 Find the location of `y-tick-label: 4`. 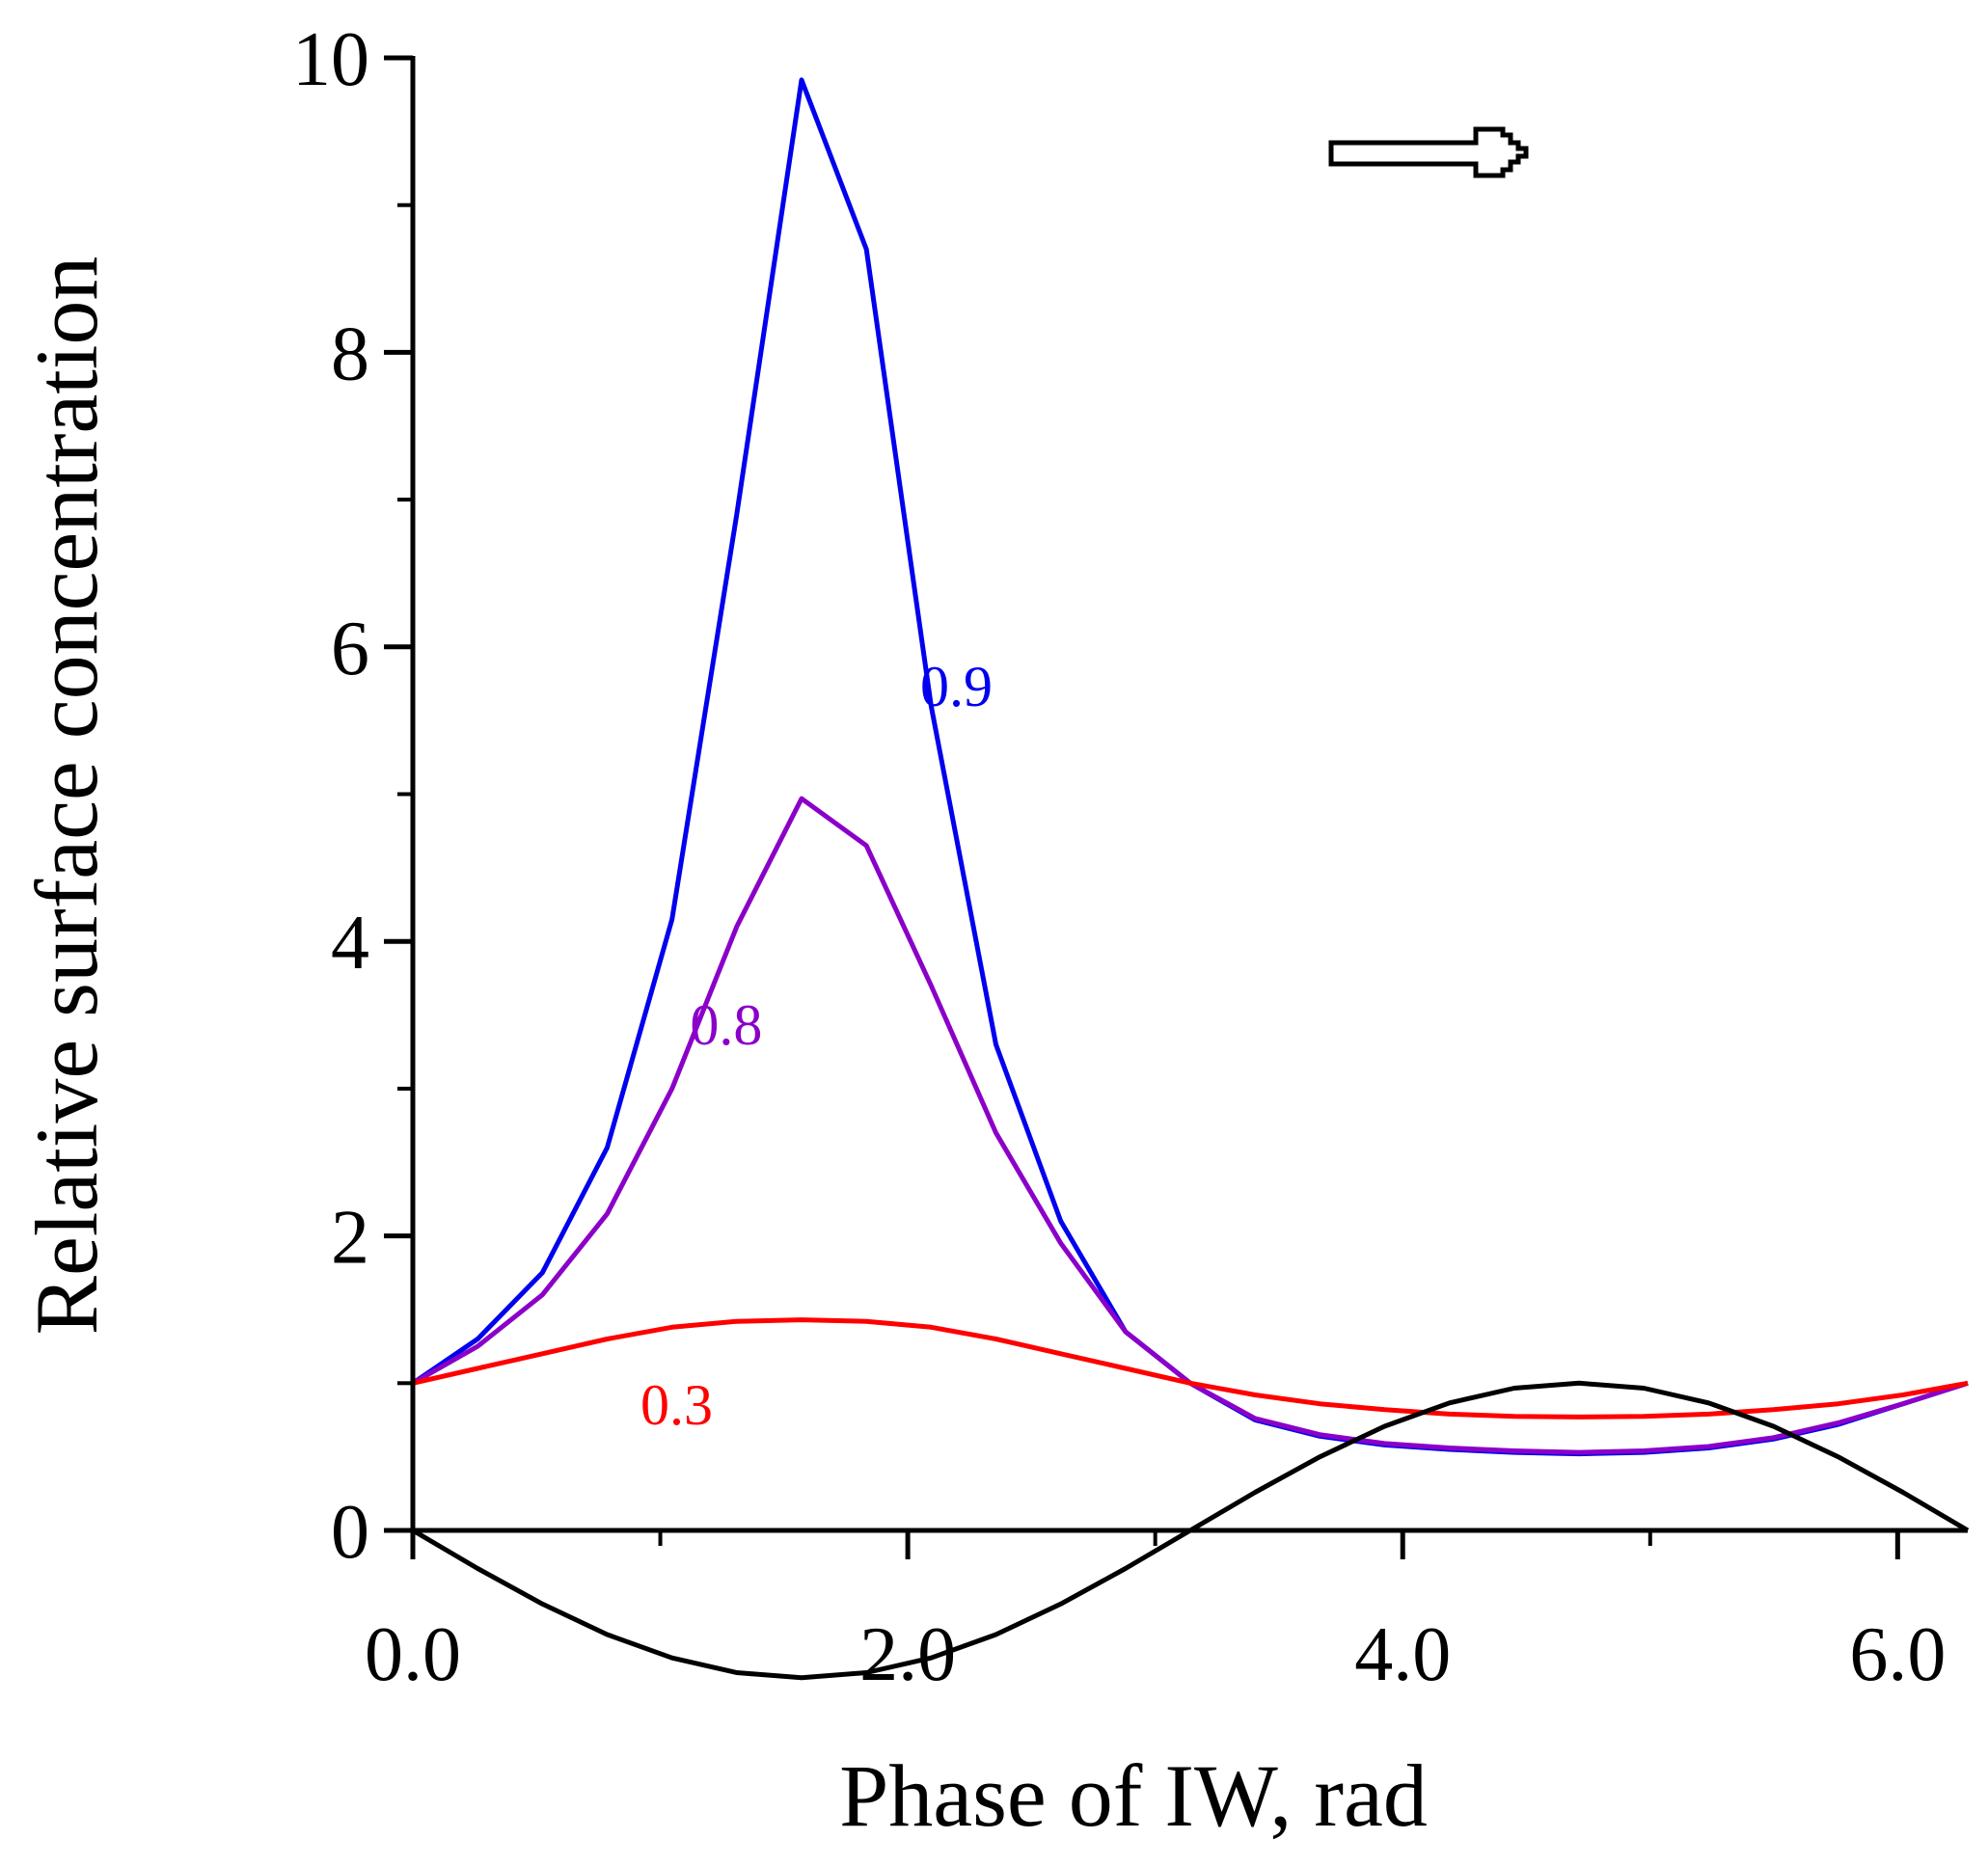

y-tick-label: 4 is located at coordinates (350, 943).